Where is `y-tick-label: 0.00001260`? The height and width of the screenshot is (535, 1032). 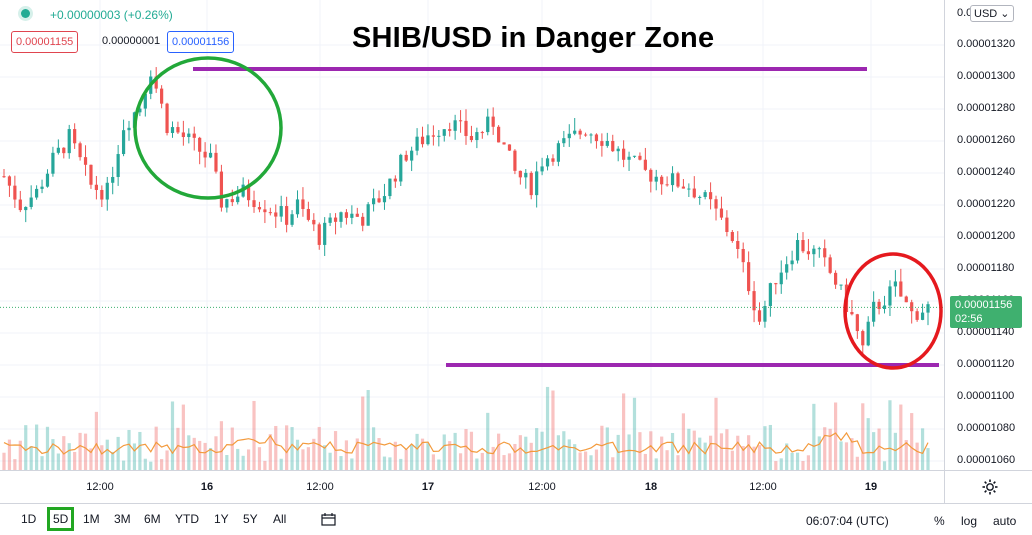 y-tick-label: 0.00001260 is located at coordinates (986, 140).